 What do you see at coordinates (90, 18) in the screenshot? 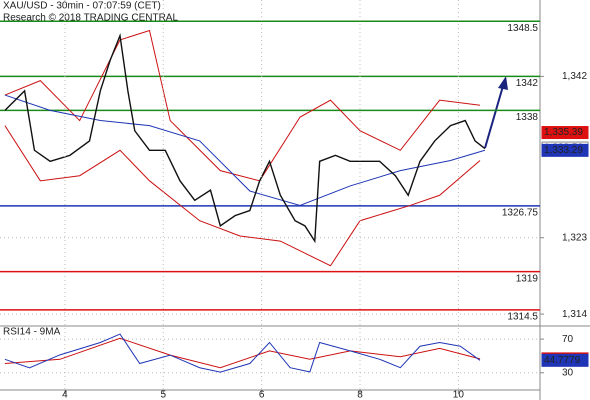
I see `chart-subtitle: Research © 2018 TRADING CENTRAL` at bounding box center [90, 18].